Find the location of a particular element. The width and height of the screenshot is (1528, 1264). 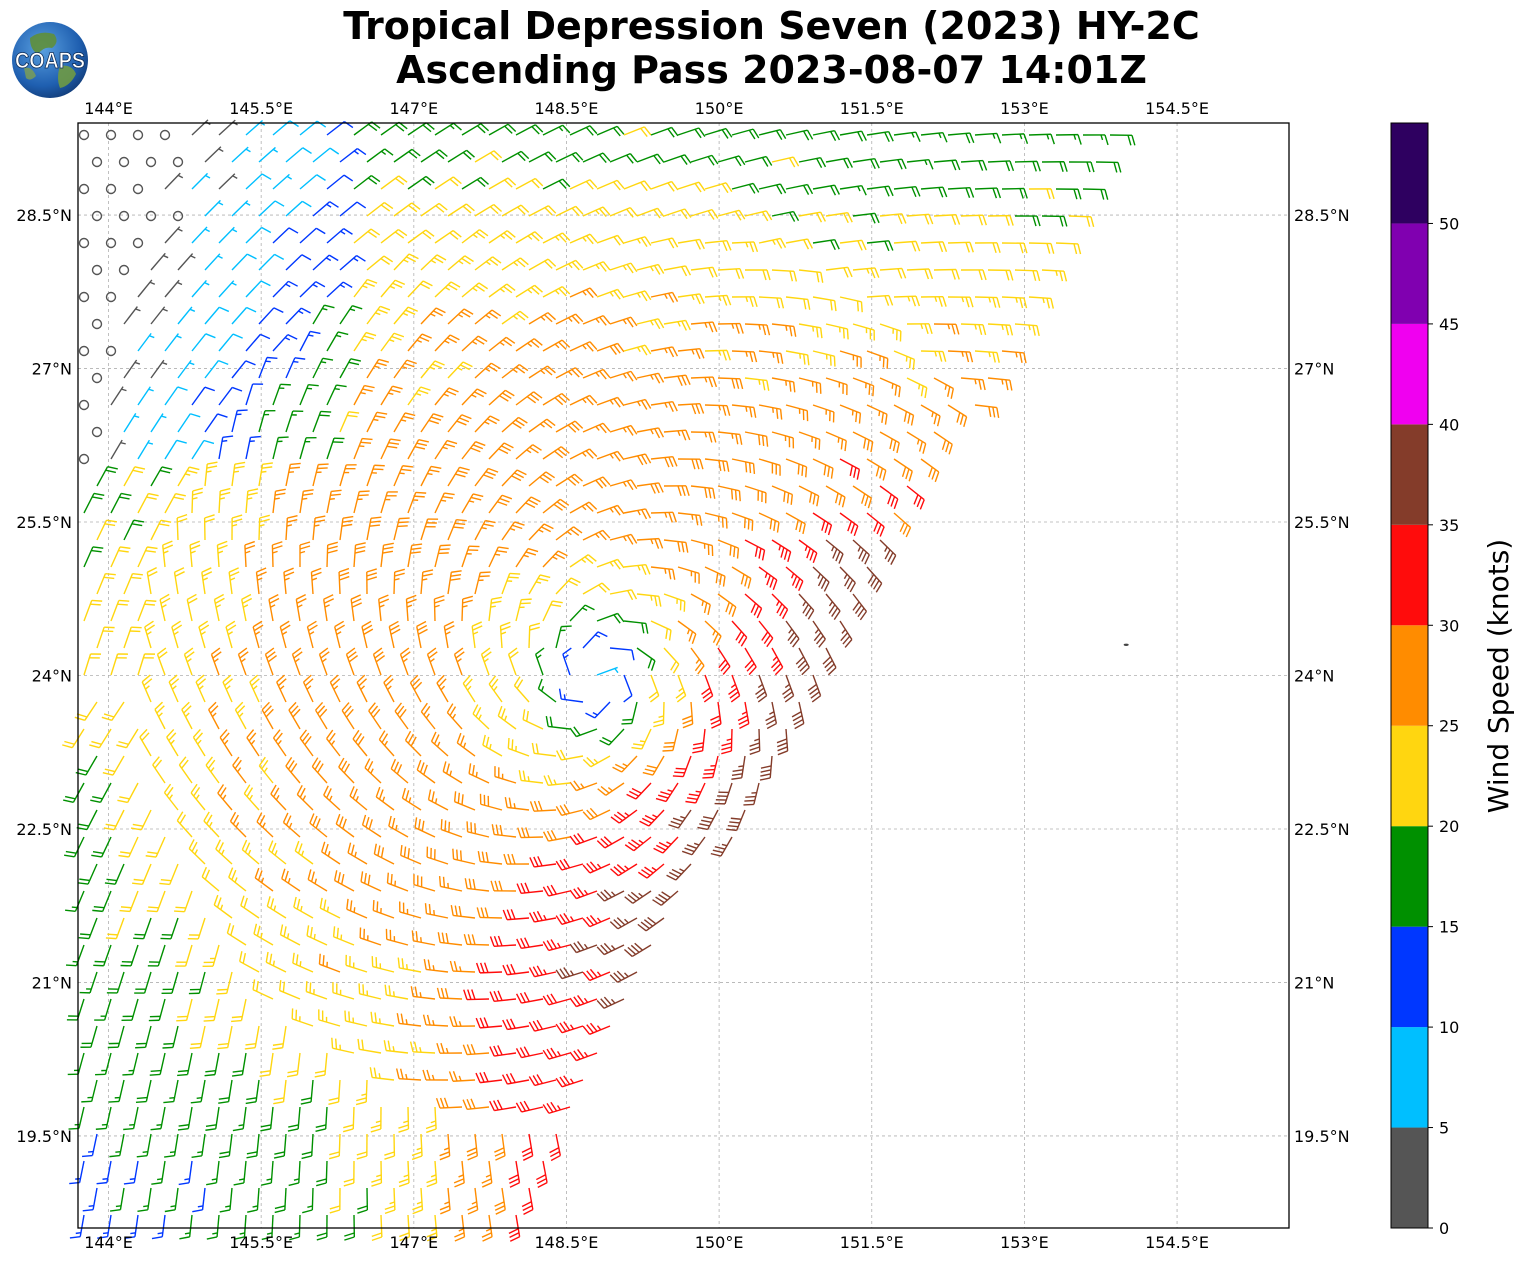

lon-tick-label-bottom: 148.5°E is located at coordinates (567, 1242).